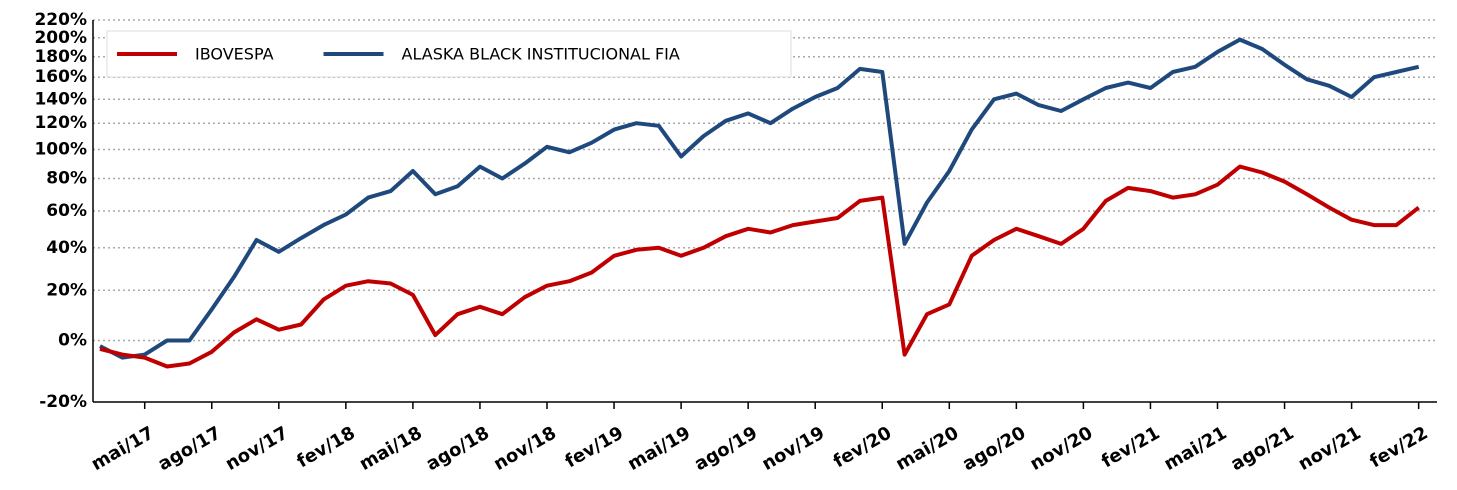 The image size is (1457, 490). What do you see at coordinates (189, 448) in the screenshot?
I see `x-tick-label: ago/17` at bounding box center [189, 448].